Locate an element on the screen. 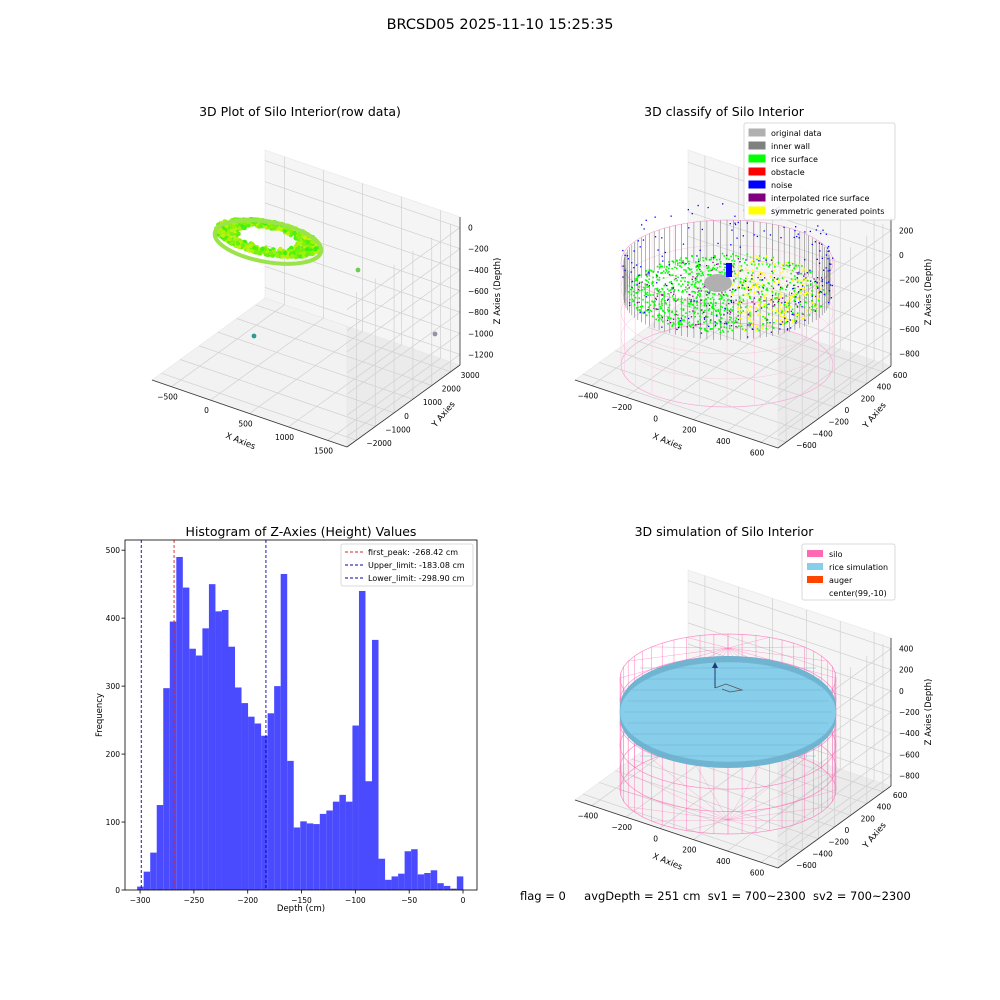 The width and height of the screenshot is (1000, 1000). z-tick-label: −1000 is located at coordinates (481, 333).